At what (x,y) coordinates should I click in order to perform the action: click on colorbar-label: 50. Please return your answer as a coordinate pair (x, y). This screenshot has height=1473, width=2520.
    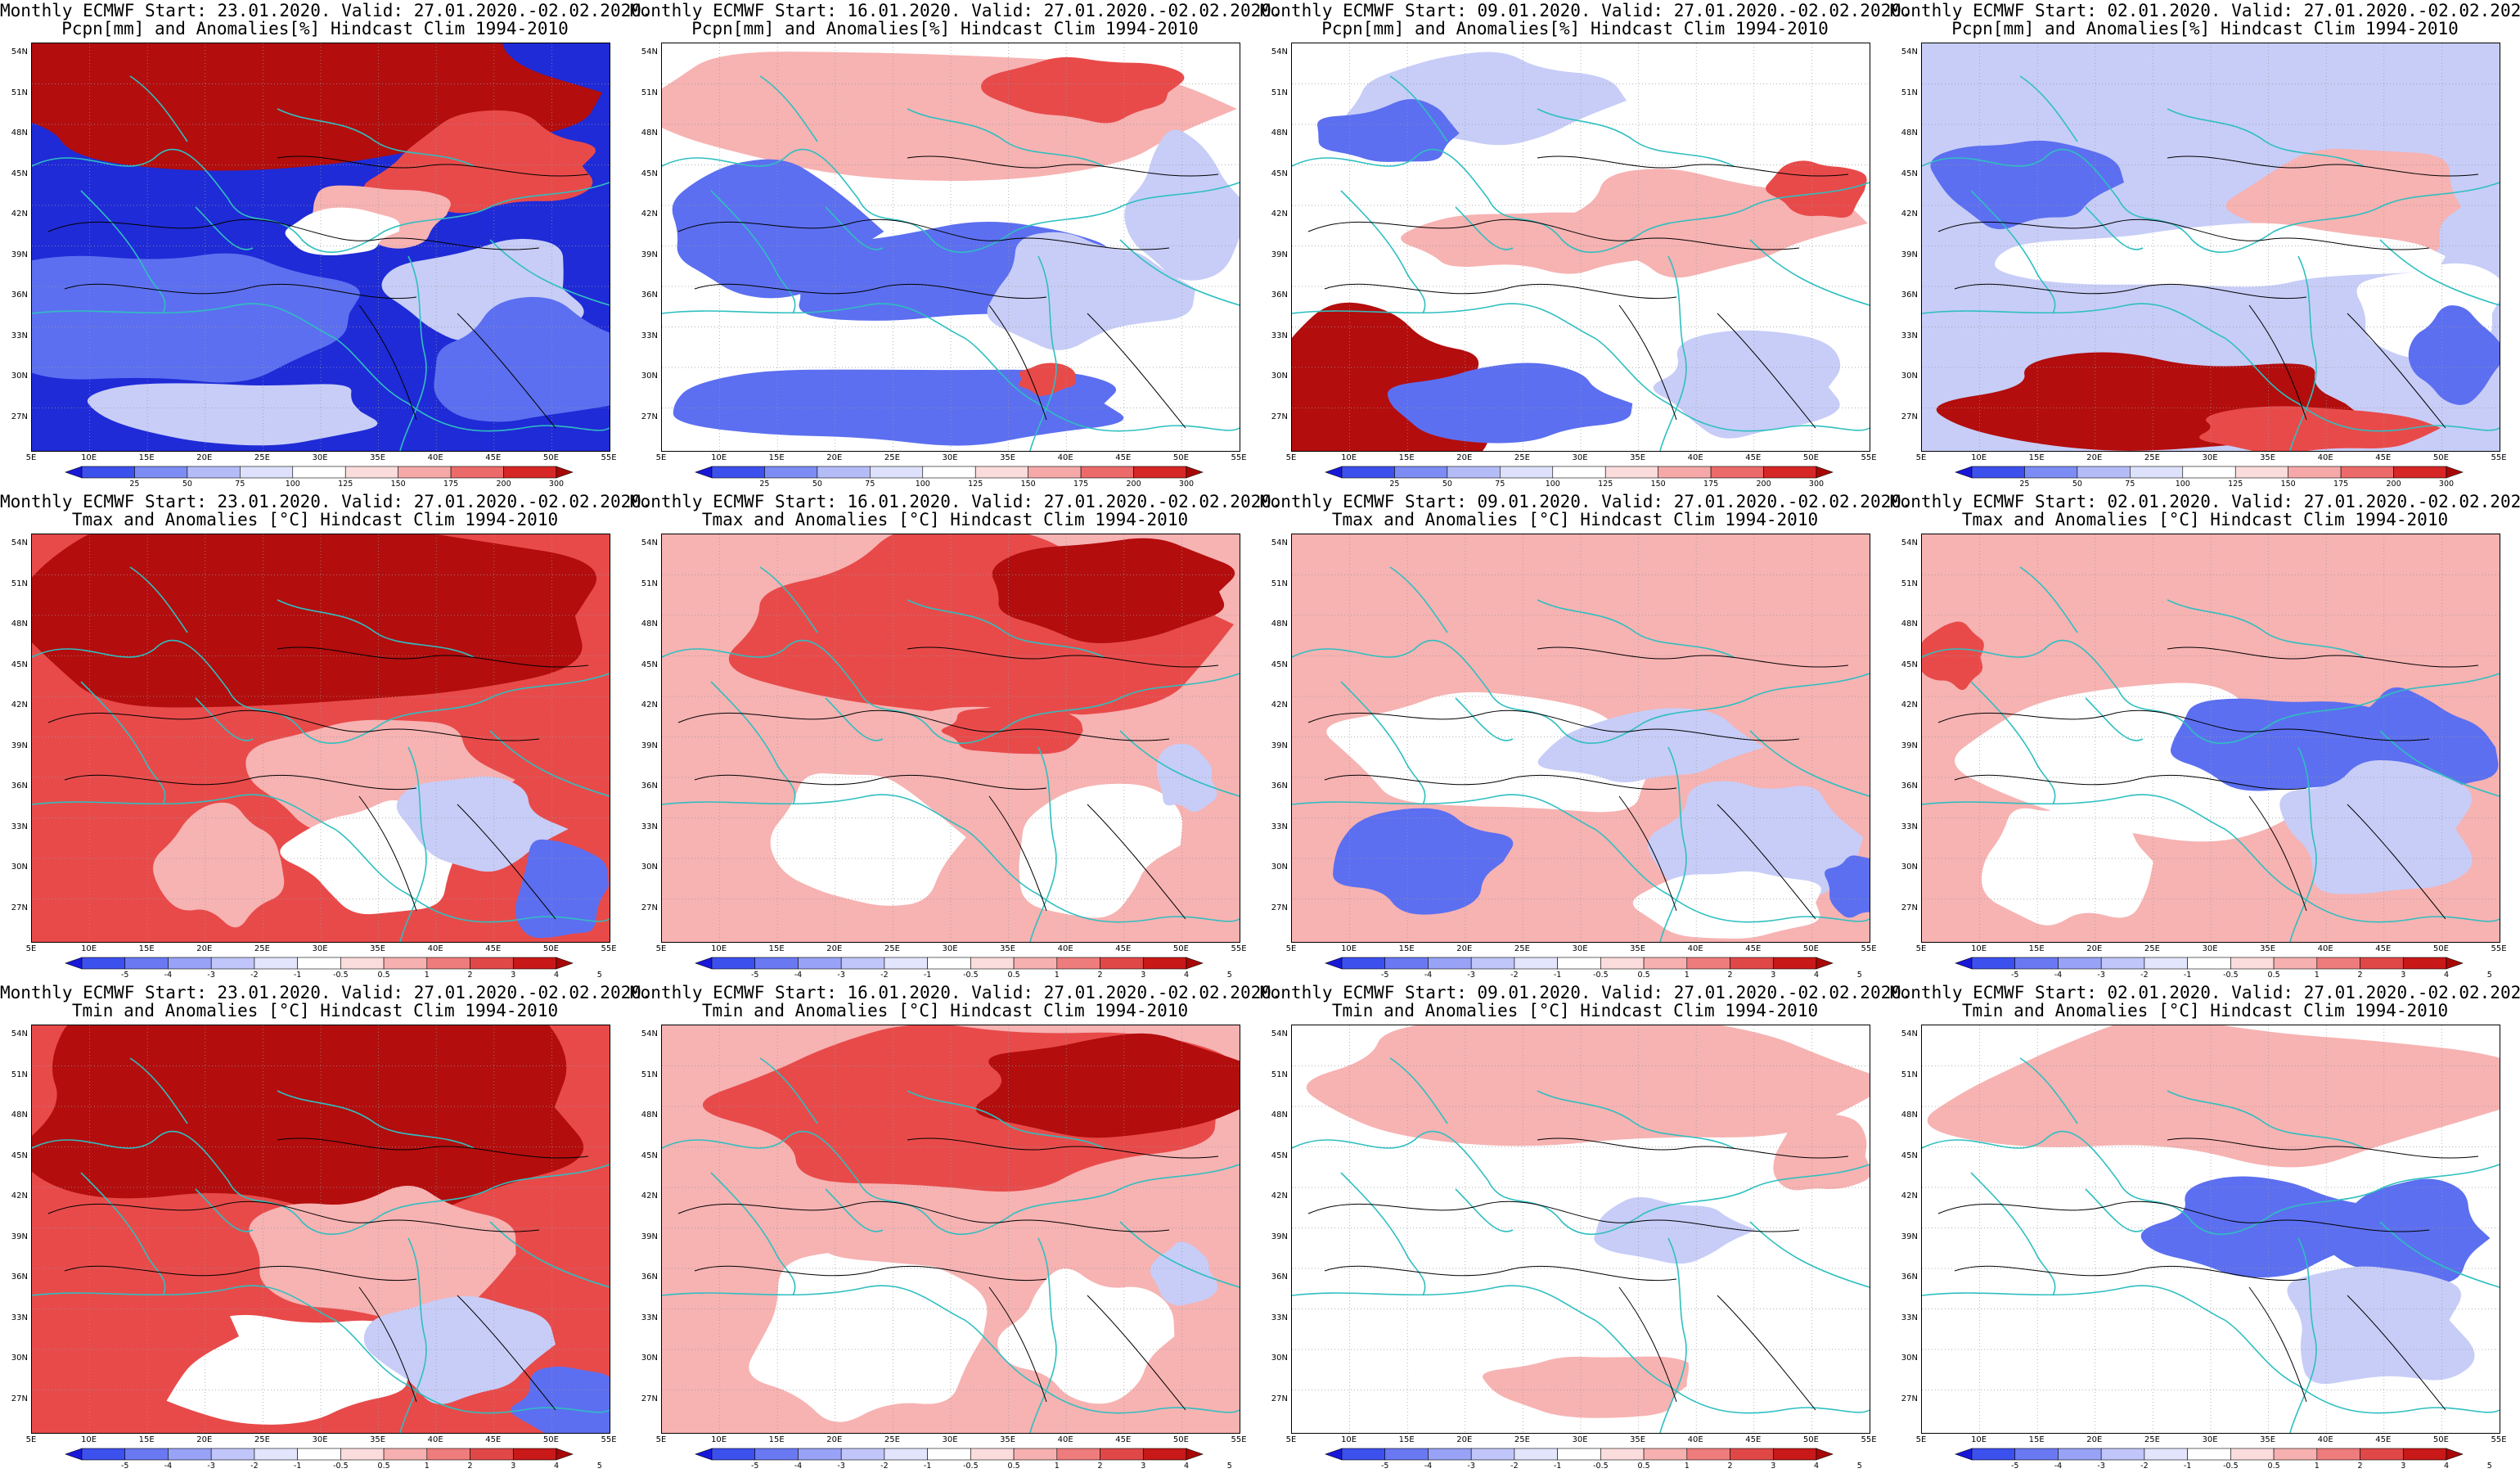
    Looking at the image, I should click on (187, 485).